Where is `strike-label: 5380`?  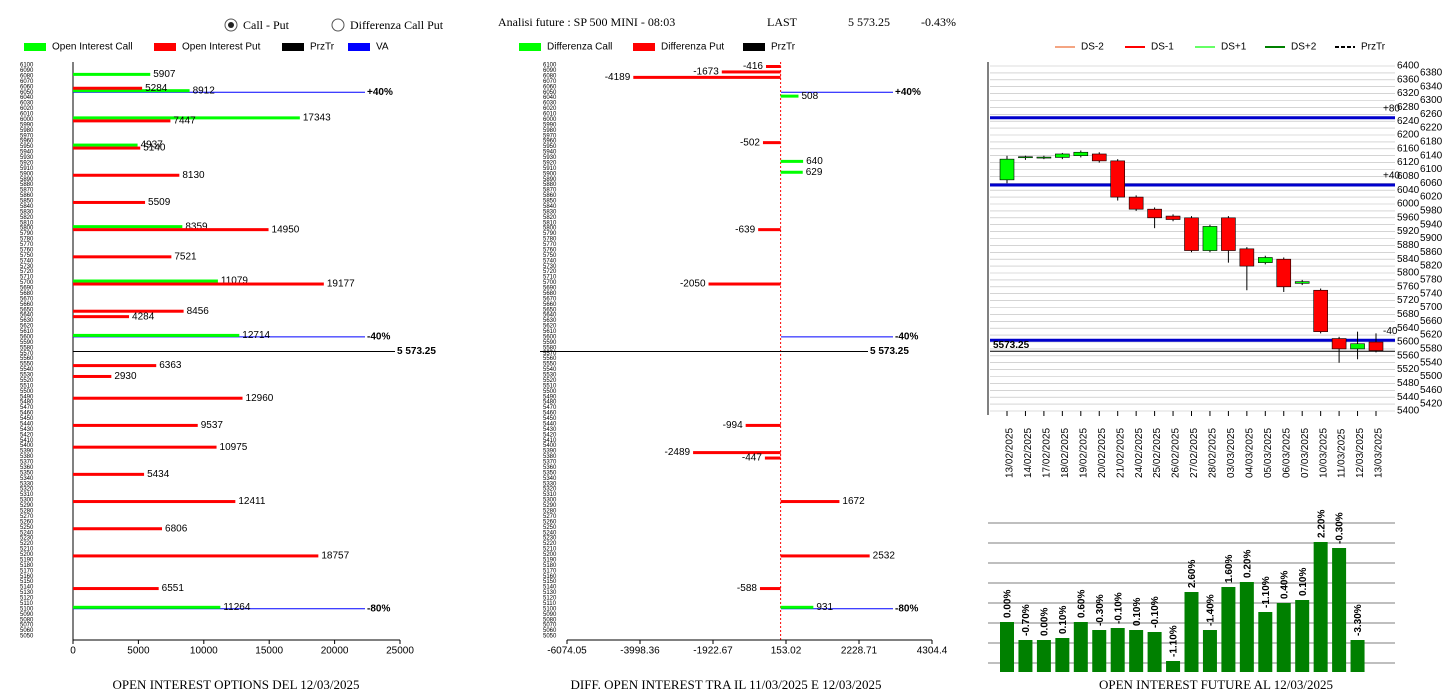
strike-label: 5380 is located at coordinates (550, 457).